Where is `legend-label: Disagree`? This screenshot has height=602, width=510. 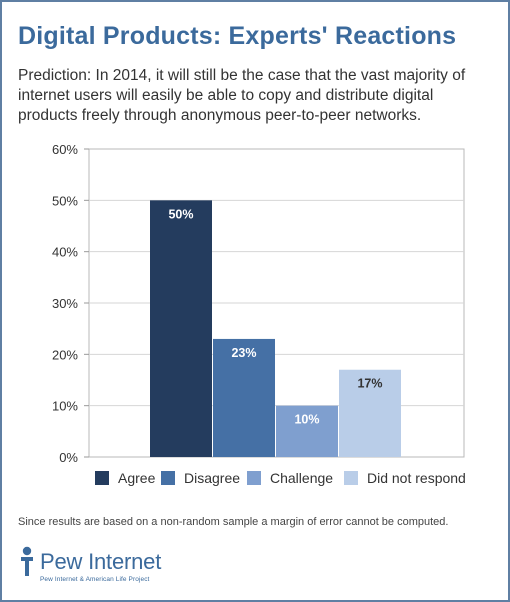
legend-label: Disagree is located at coordinates (212, 478).